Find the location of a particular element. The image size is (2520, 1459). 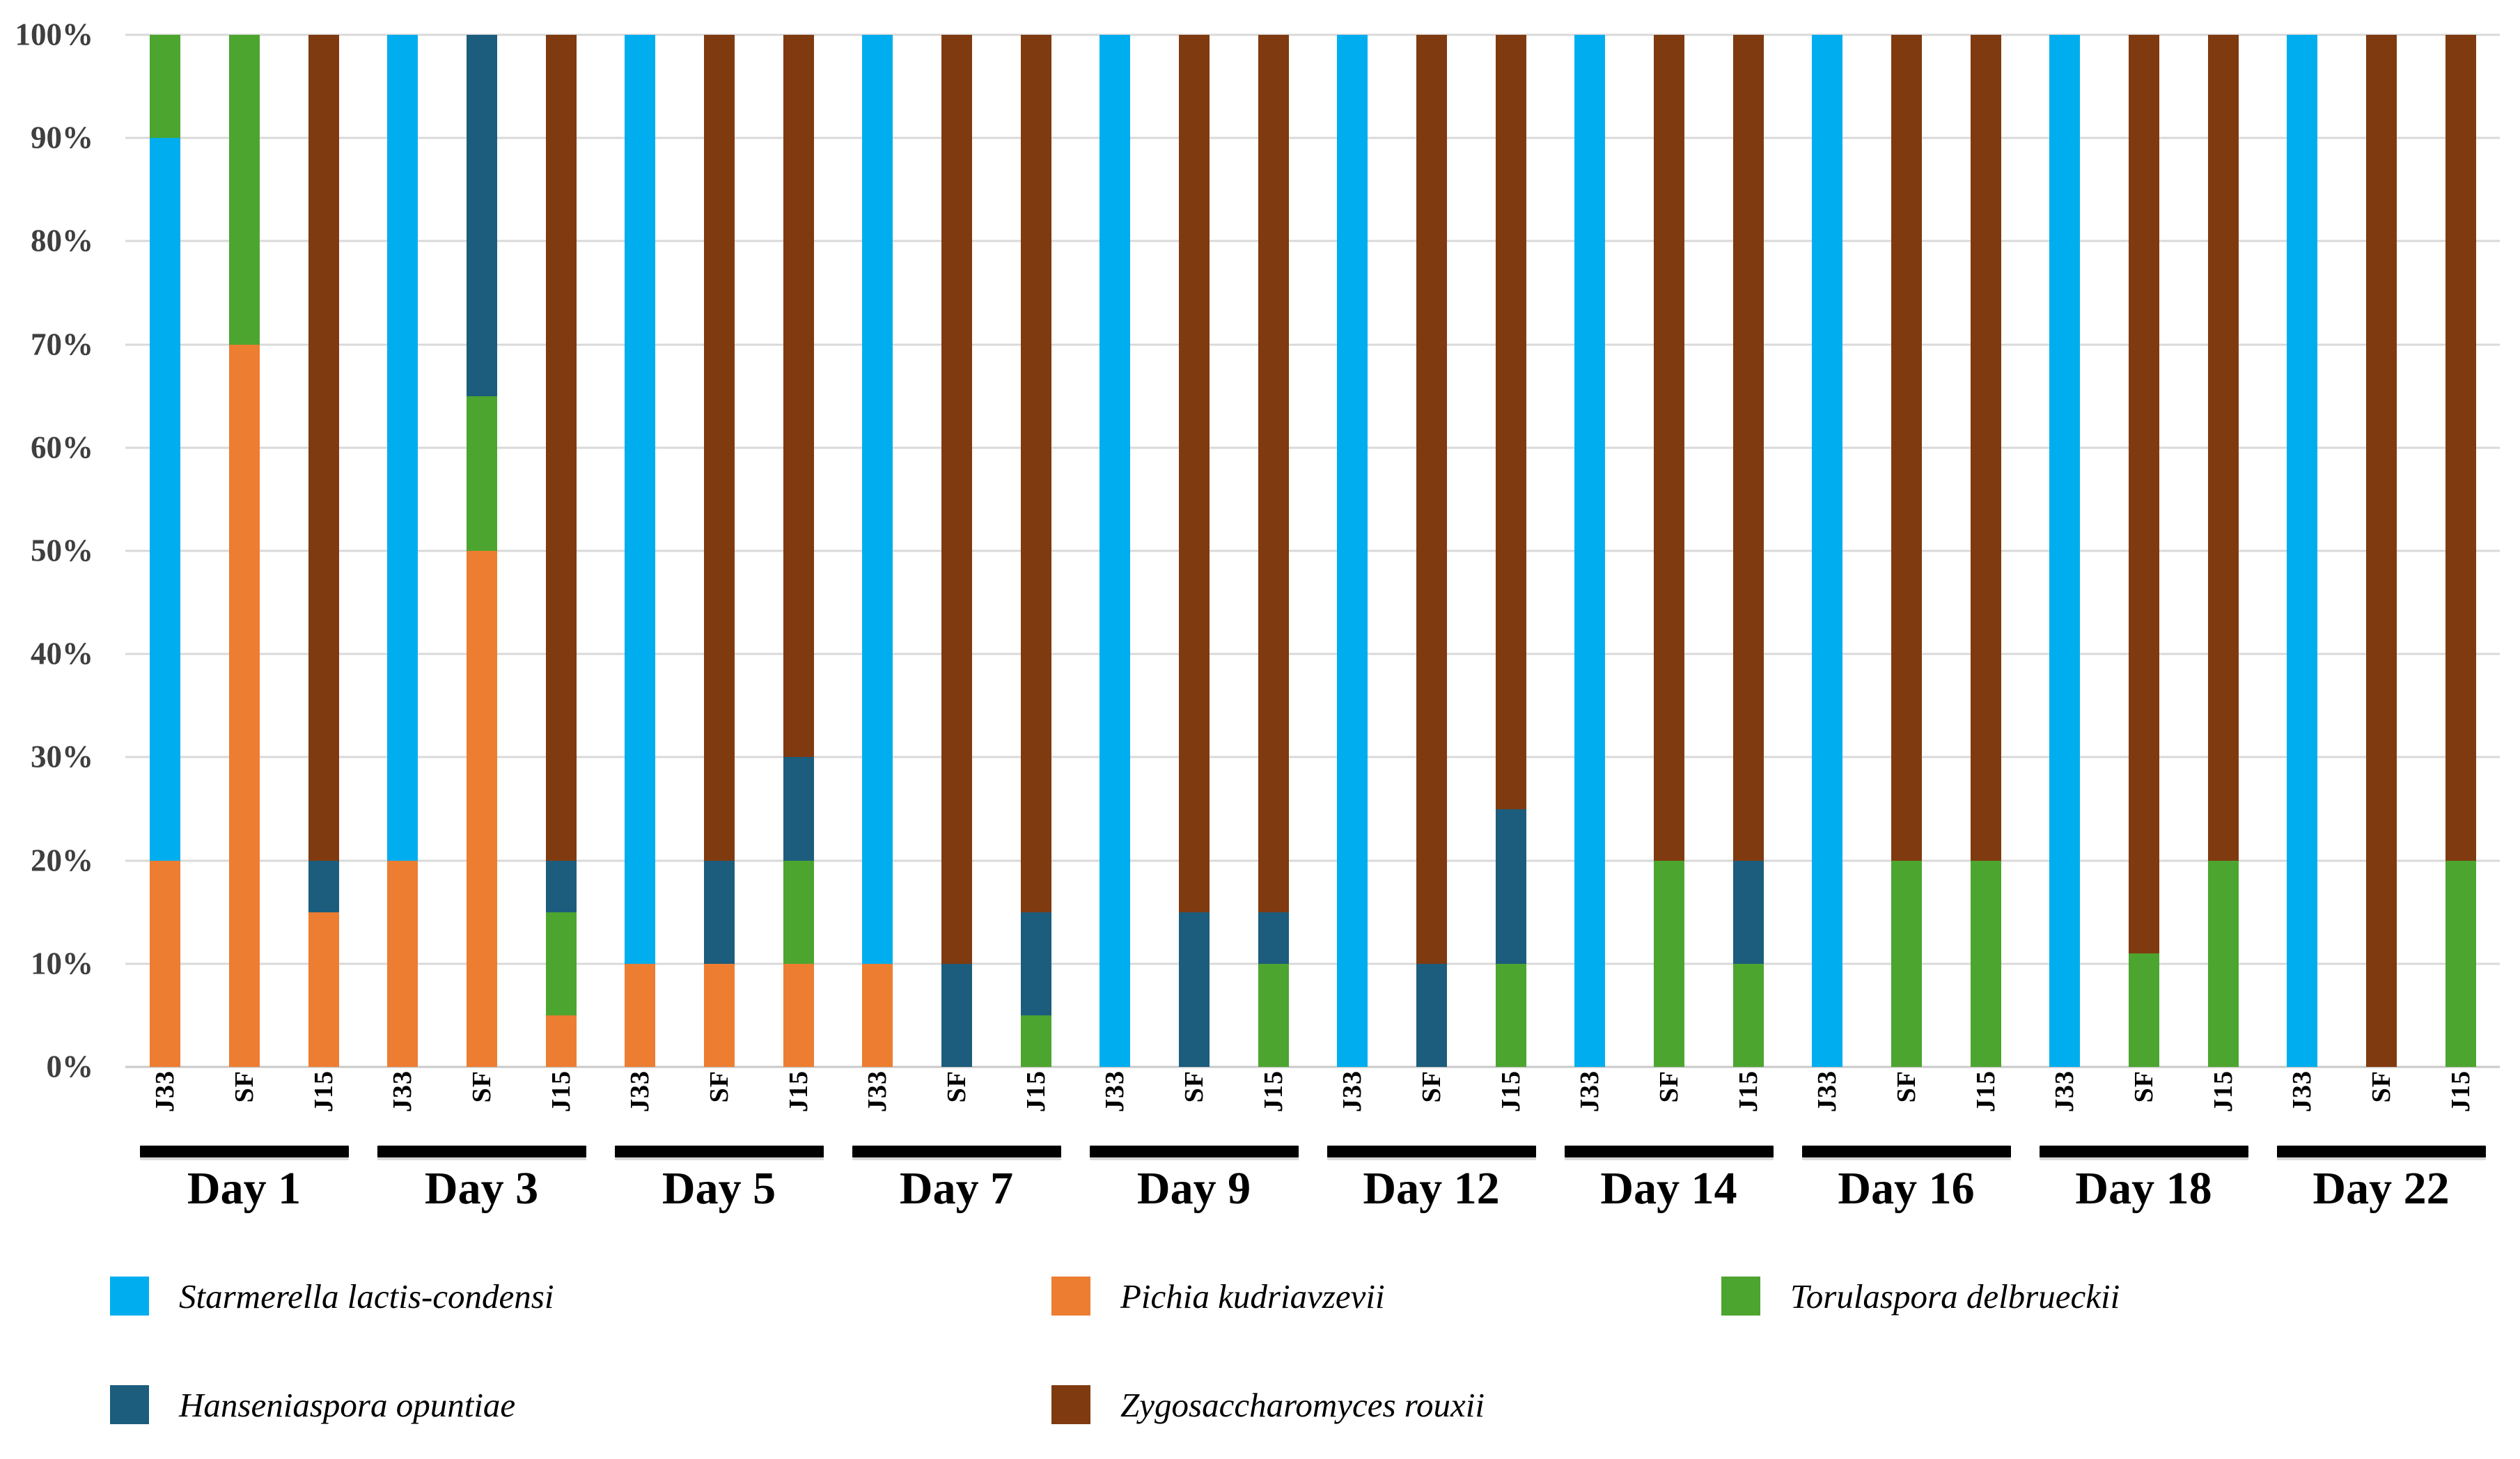

legend-item-torulaspora: Torulaspora delbrueckii is located at coordinates (1920, 1296).